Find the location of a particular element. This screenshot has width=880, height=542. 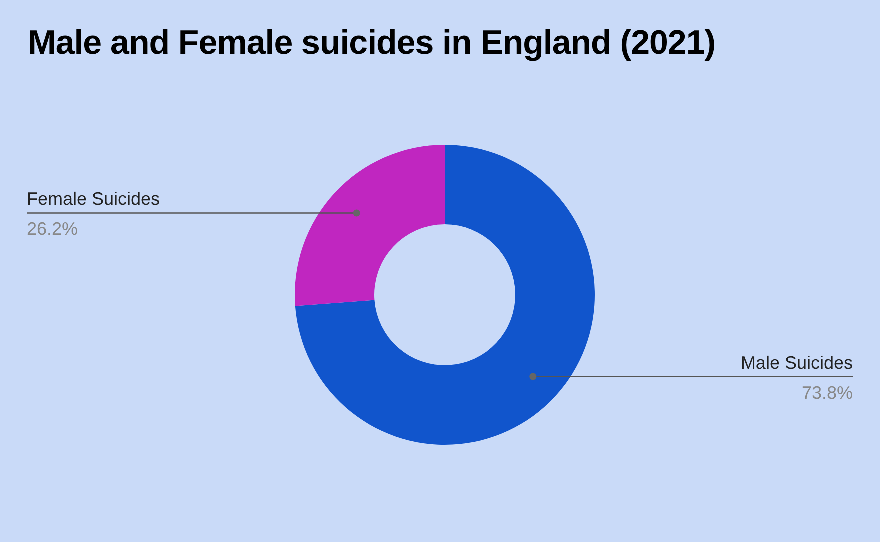

data-label: 73.8% is located at coordinates (827, 392).